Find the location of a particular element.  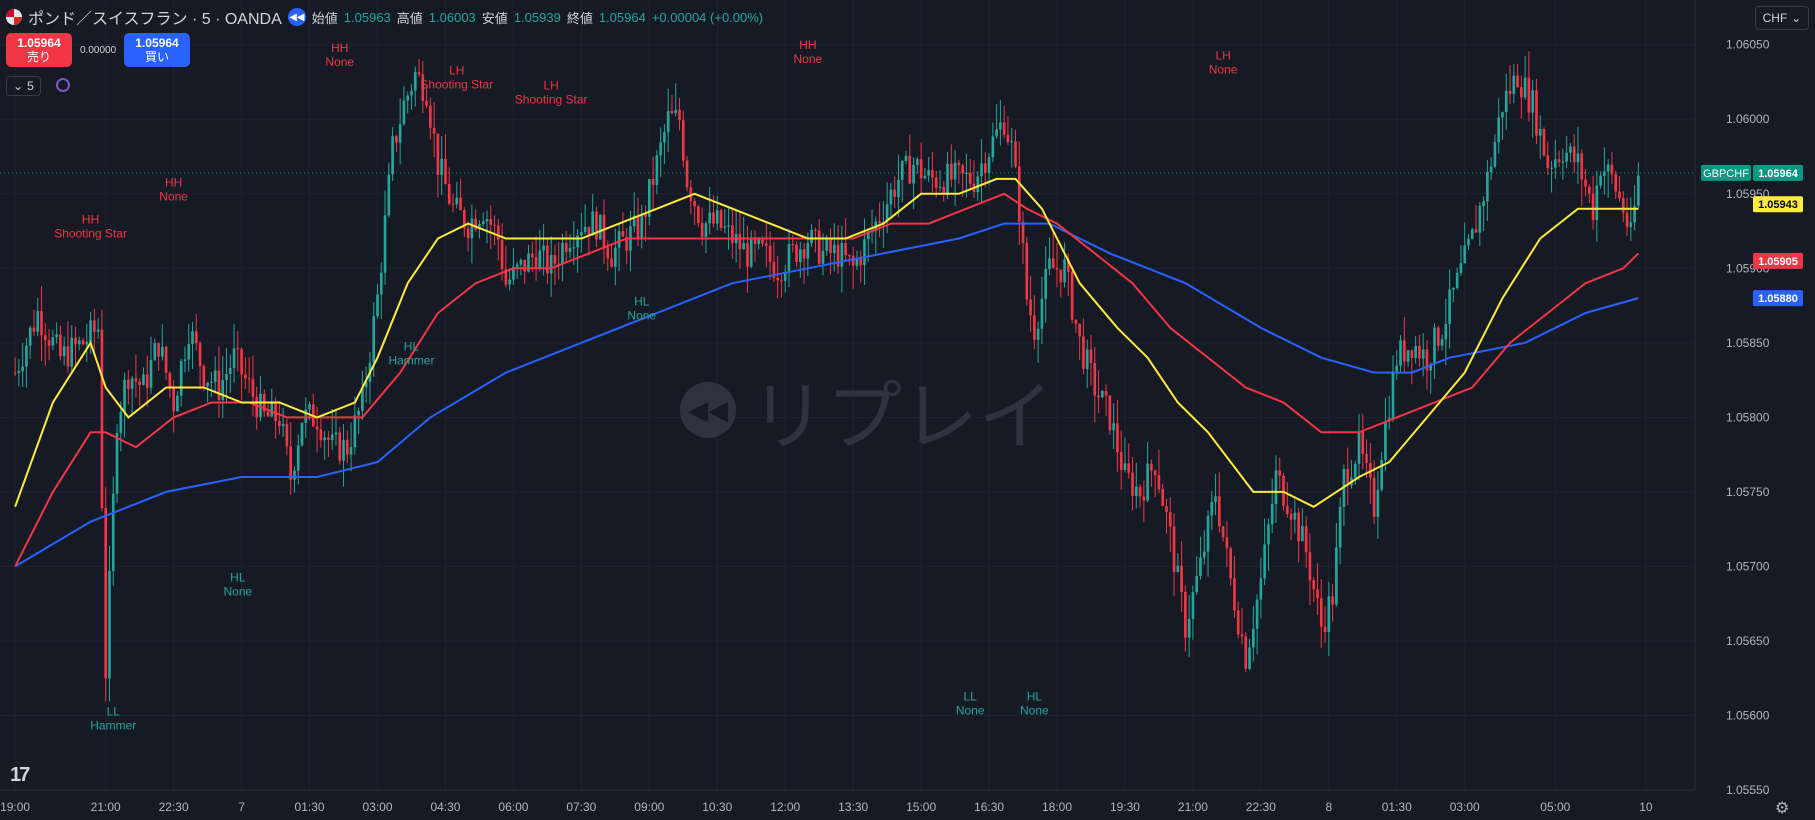

swing-label-line: Hammer is located at coordinates (411, 360).